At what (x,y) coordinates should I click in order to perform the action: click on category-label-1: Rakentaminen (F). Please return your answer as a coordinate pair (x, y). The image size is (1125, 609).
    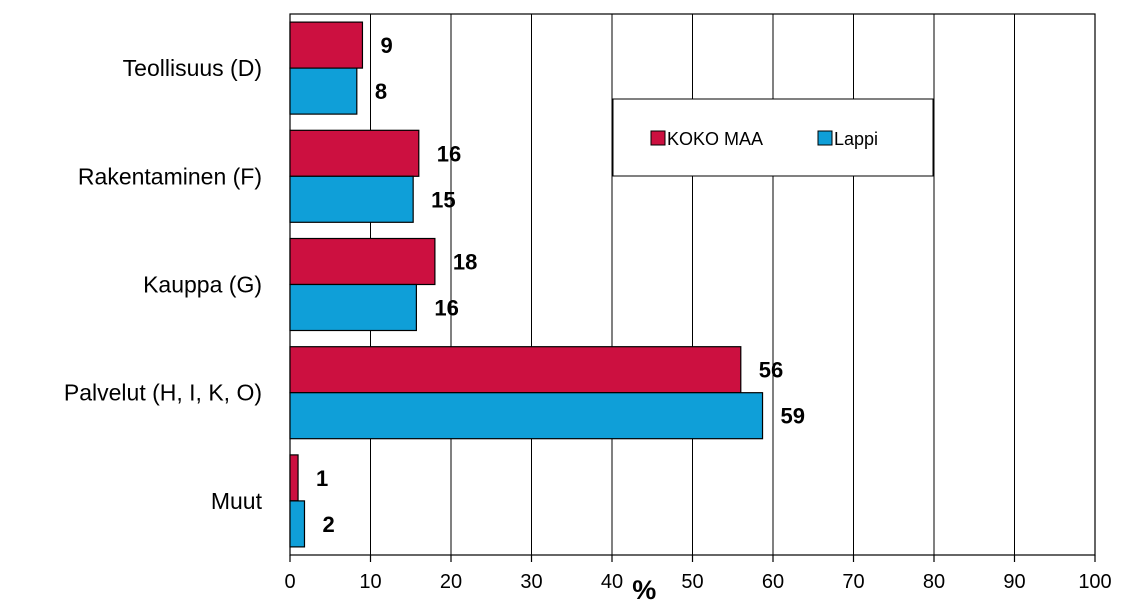
    Looking at the image, I should click on (170, 176).